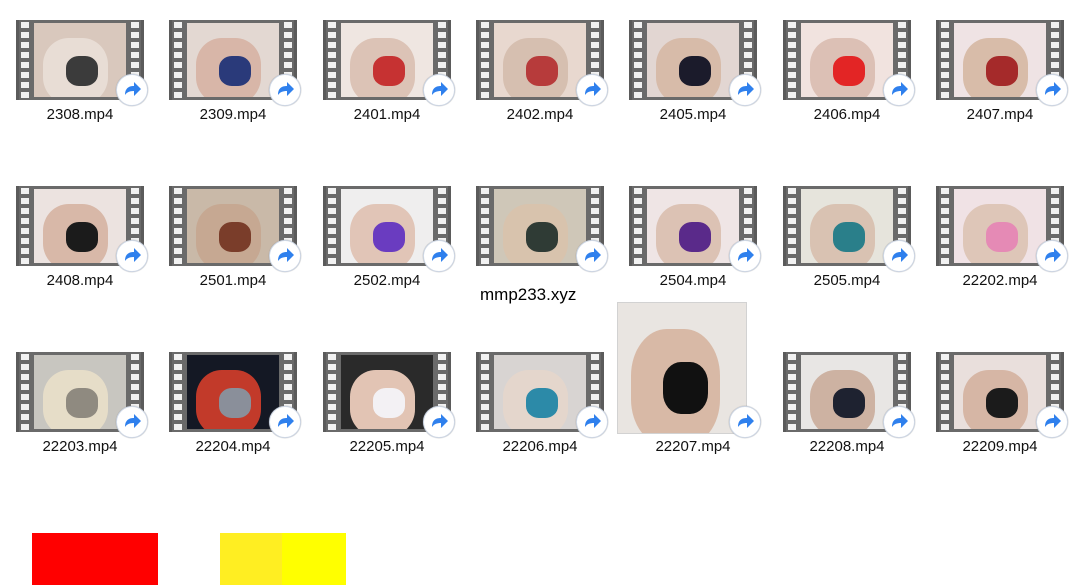 The image size is (1080, 585). I want to click on file-item, so click(535, 226).